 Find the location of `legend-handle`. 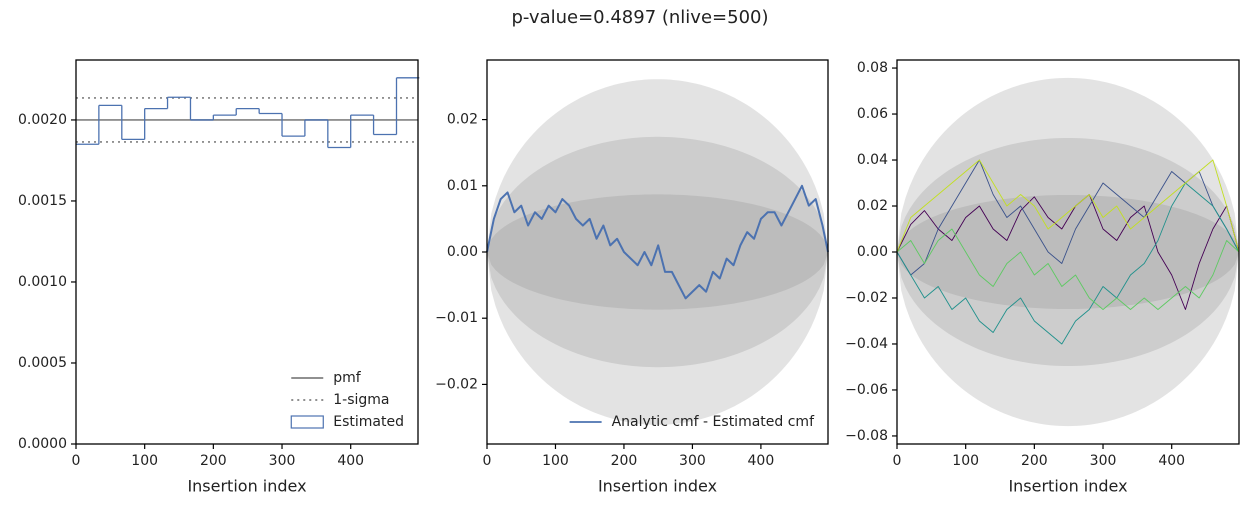

legend-handle is located at coordinates (307, 422).